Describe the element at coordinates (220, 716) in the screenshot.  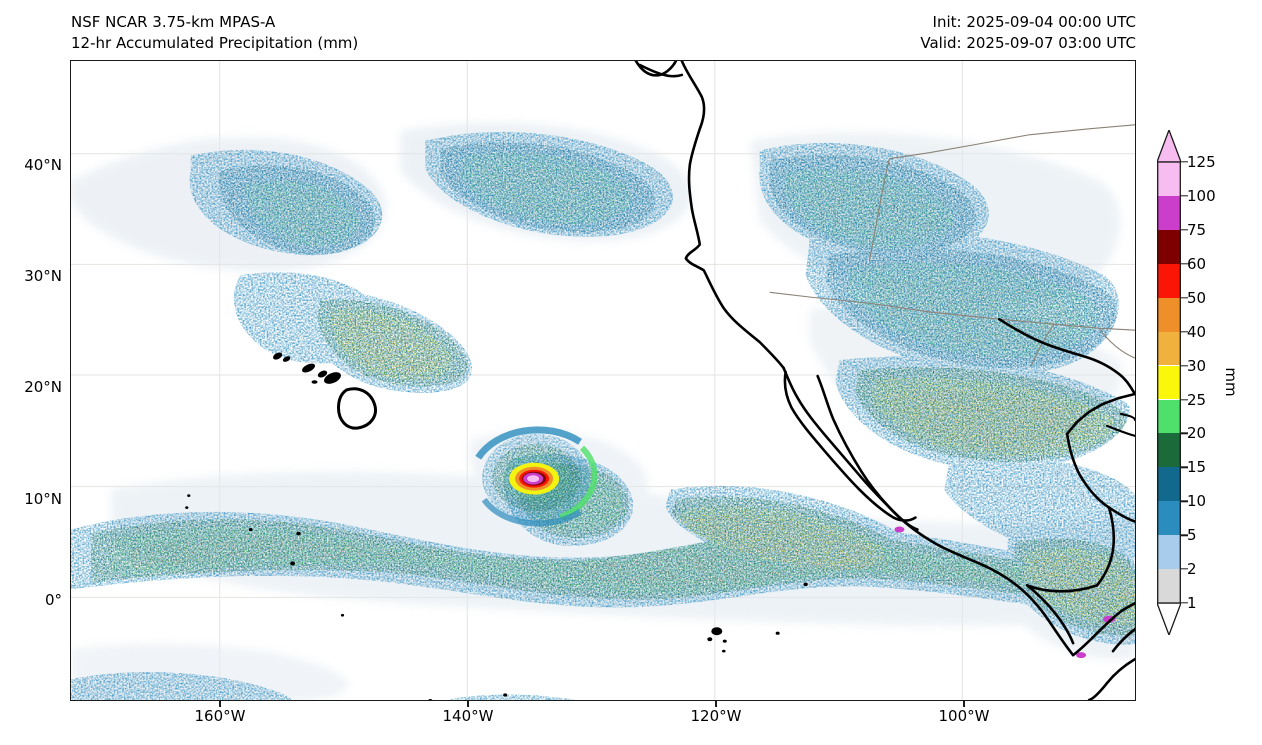
I see `lon-tick-160w: 160°W` at that location.